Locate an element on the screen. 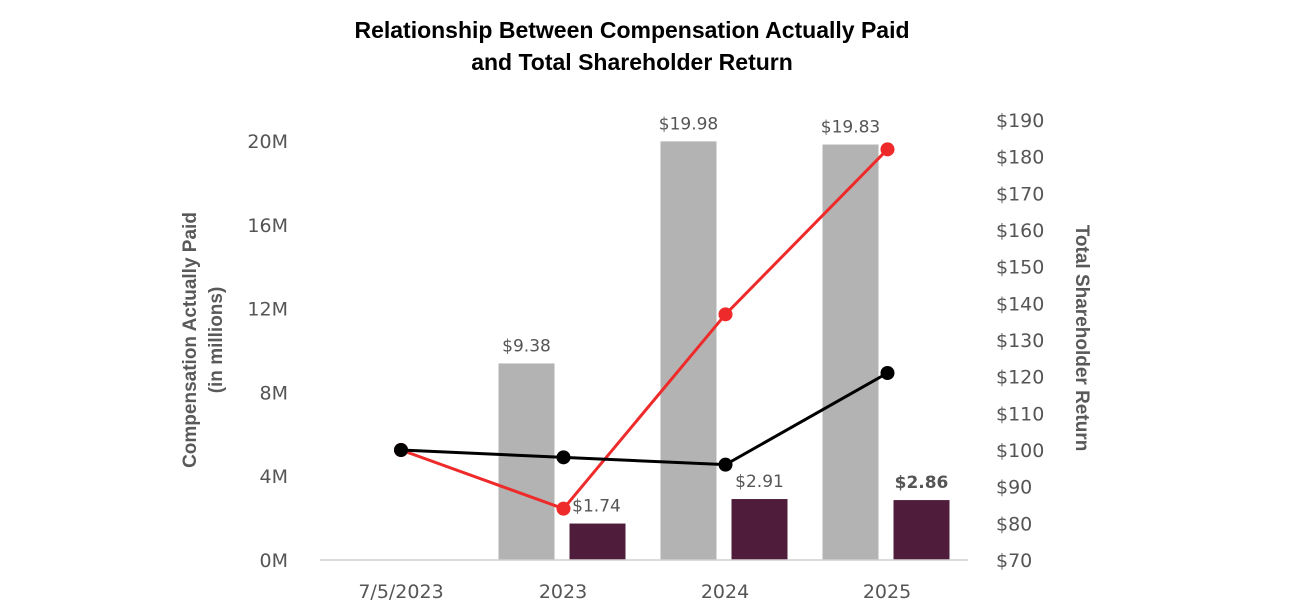  x-tick-label: 2023 is located at coordinates (563, 592).